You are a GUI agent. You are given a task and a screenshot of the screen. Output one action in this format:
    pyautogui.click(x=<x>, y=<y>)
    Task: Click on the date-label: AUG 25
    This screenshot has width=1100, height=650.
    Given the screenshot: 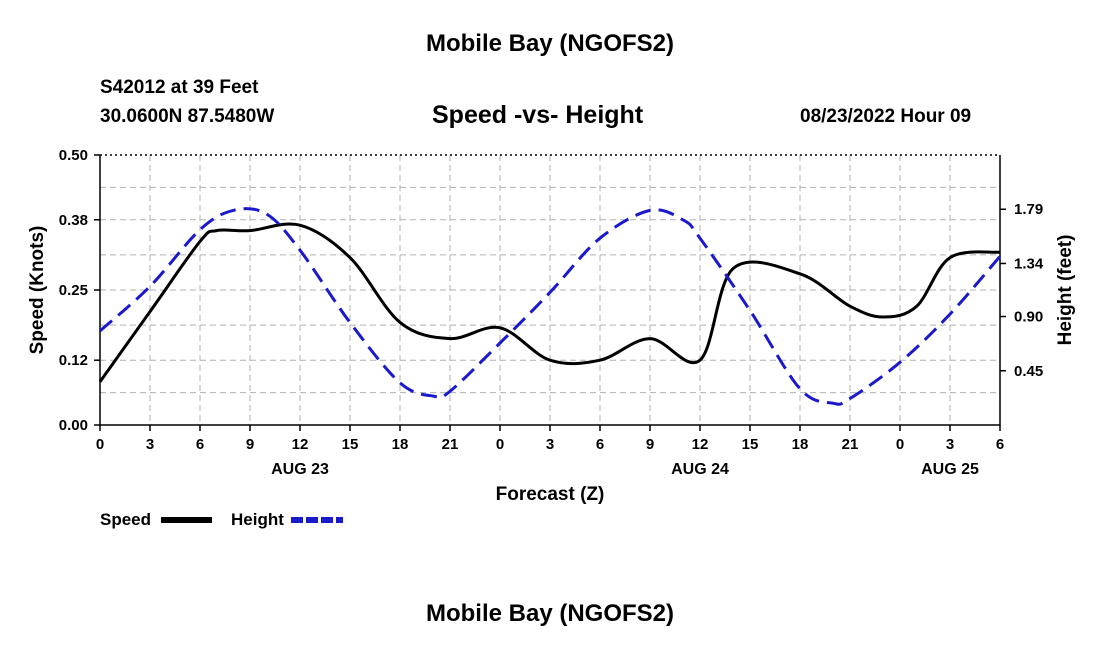 What is the action you would take?
    pyautogui.click(x=950, y=469)
    